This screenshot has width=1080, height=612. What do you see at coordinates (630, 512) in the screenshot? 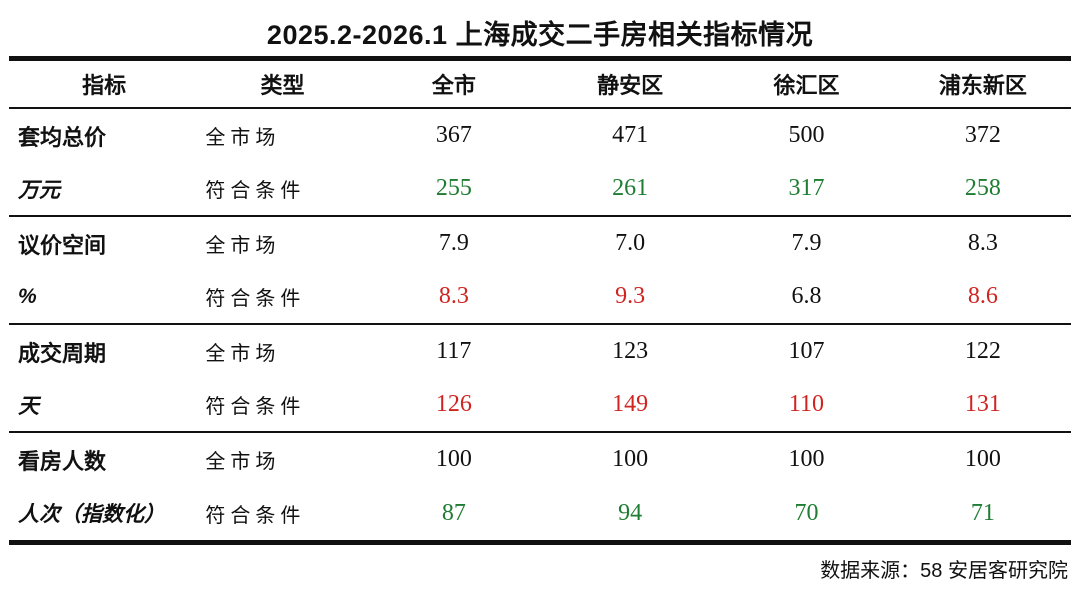
I see `value-cell: 94` at bounding box center [630, 512].